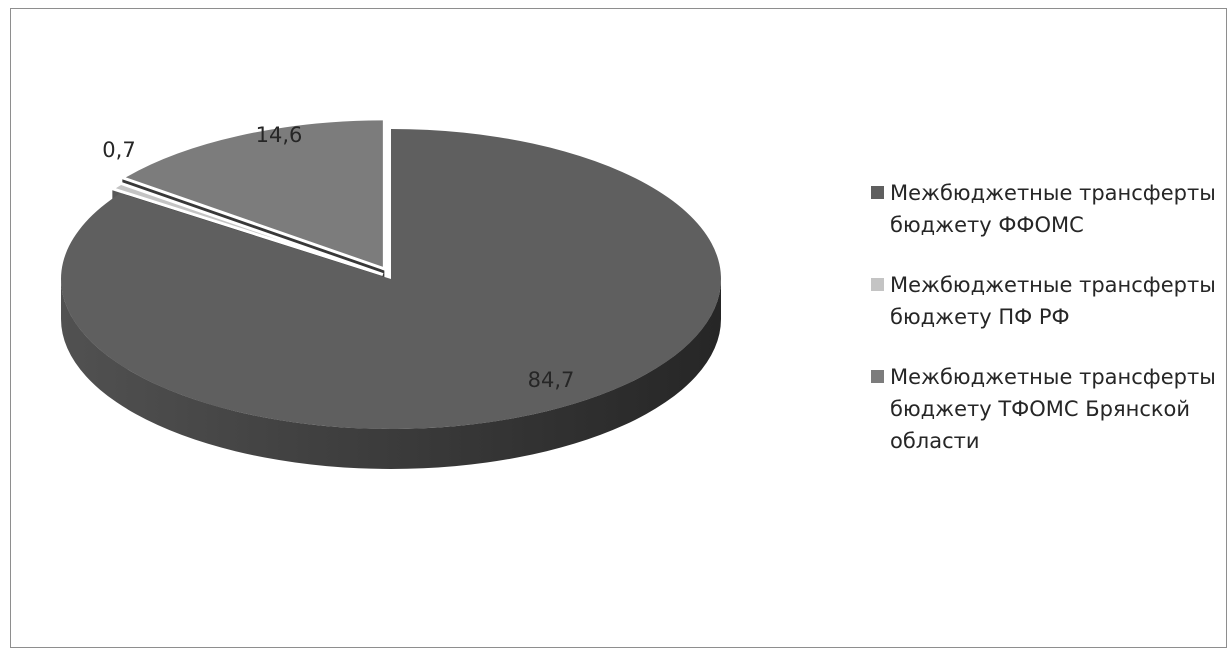  What do you see at coordinates (551, 380) in the screenshot?
I see `data-label-ffoms: 84,7` at bounding box center [551, 380].